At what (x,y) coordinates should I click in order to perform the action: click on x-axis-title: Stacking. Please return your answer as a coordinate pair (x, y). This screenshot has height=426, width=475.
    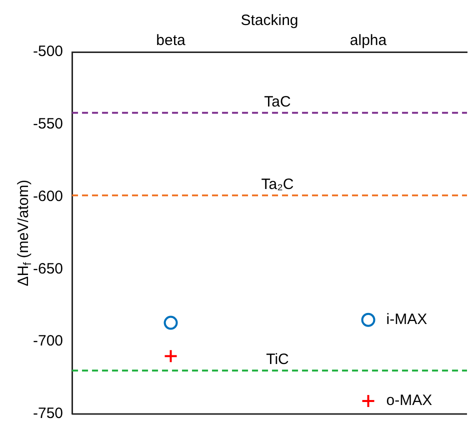
    Looking at the image, I should click on (269, 21).